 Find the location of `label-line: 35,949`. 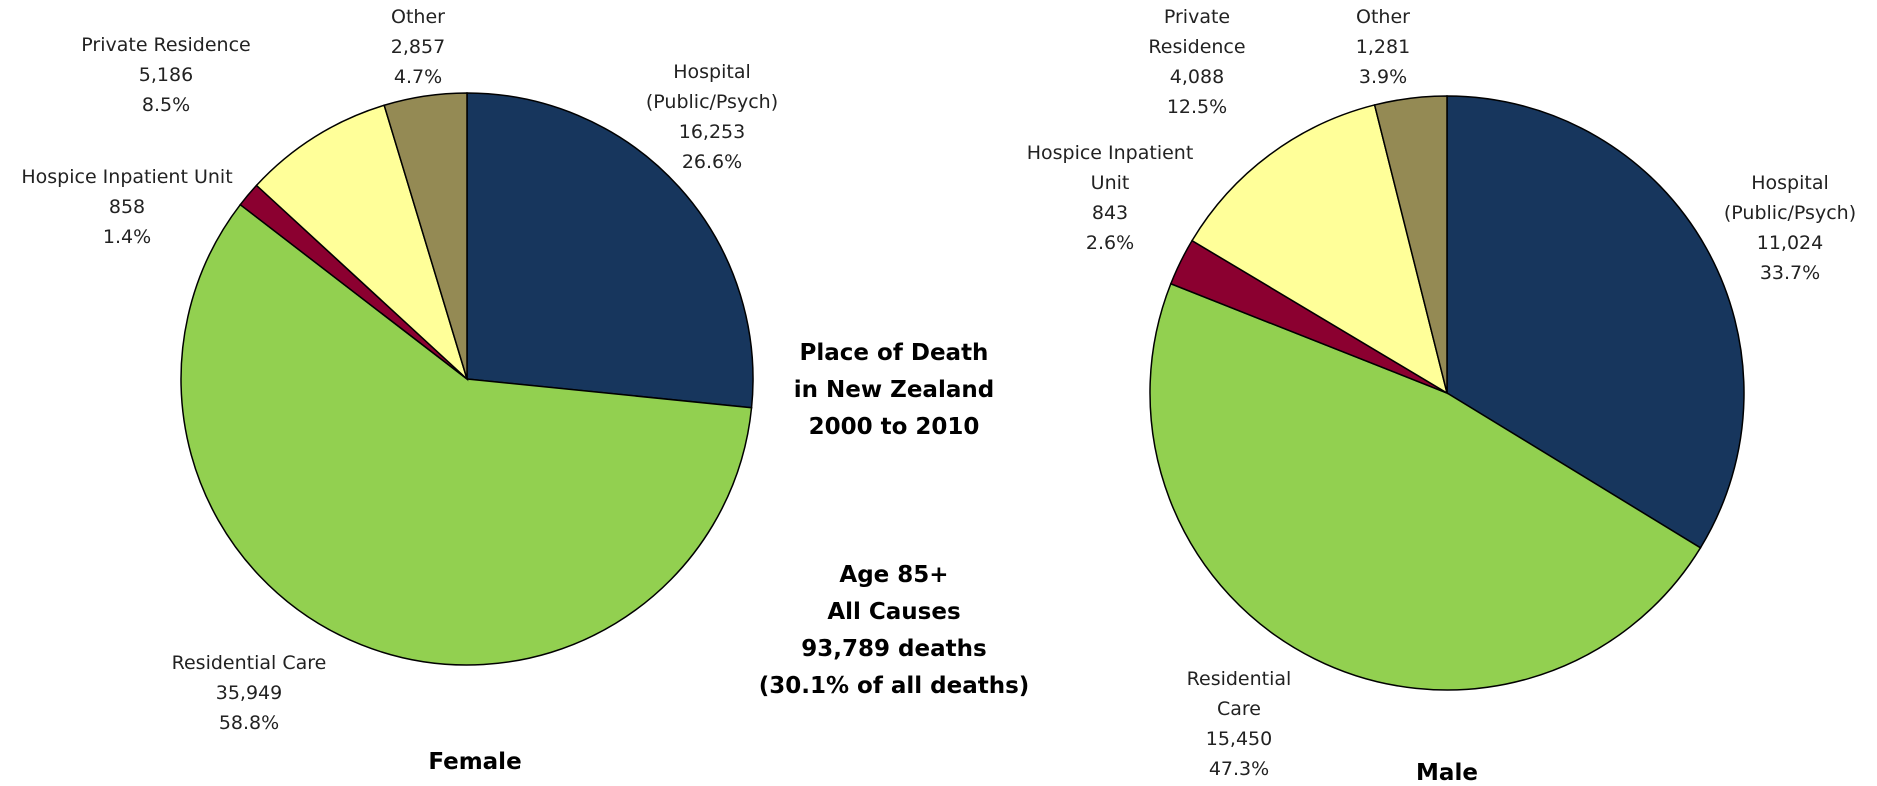

label-line: 35,949 is located at coordinates (249, 693).